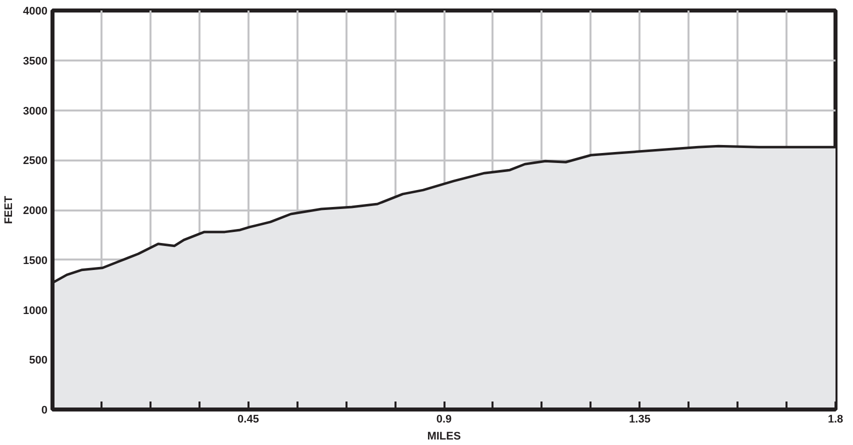 The image size is (853, 445). What do you see at coordinates (444, 420) in the screenshot?
I see `x-tick-label: 0.9` at bounding box center [444, 420].